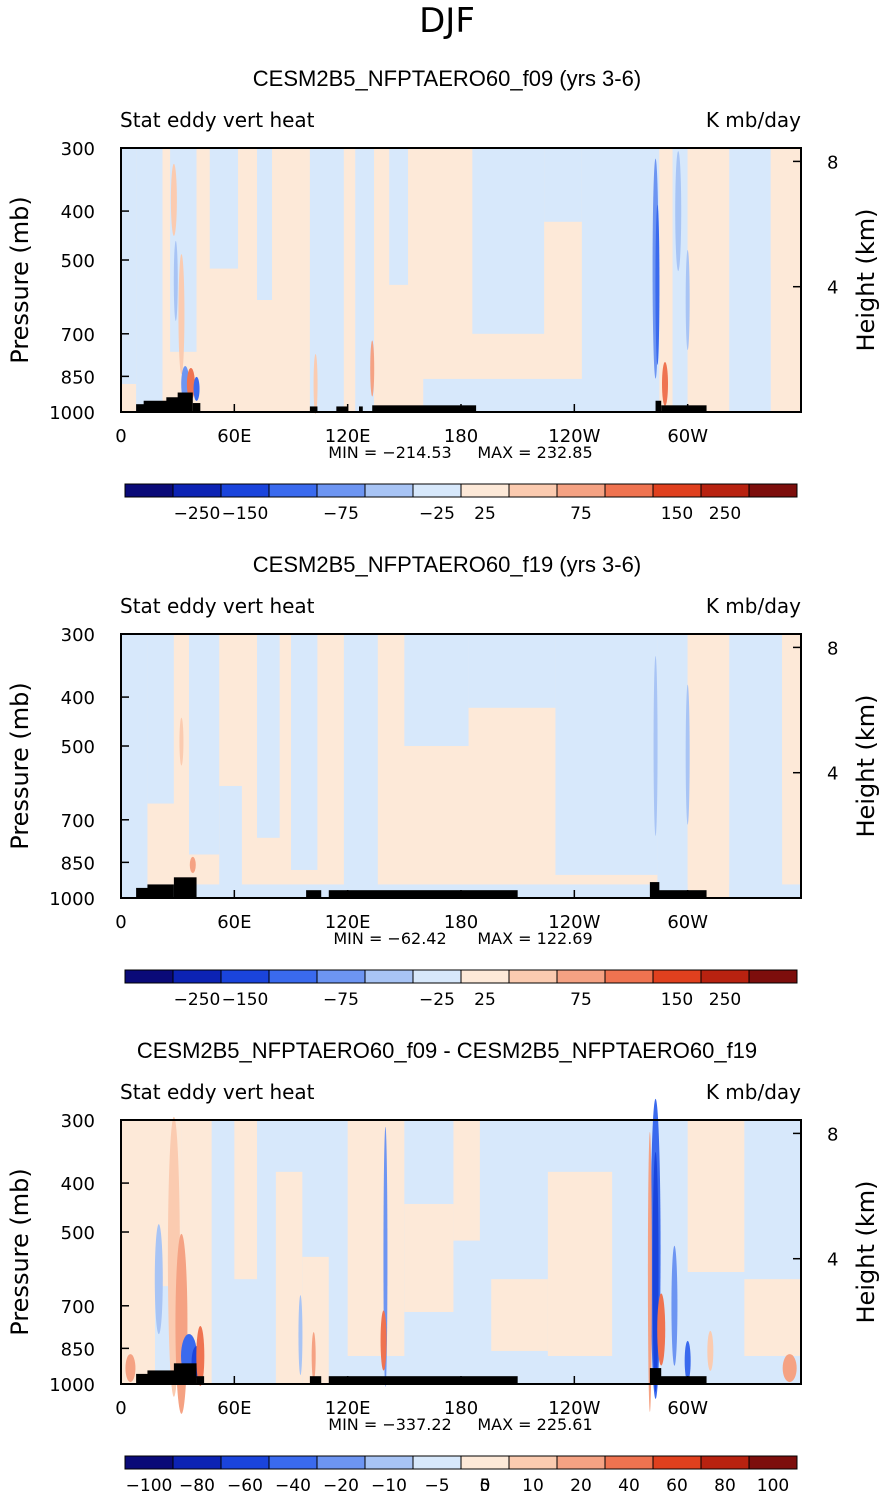  I want to click on colorbar-label: 20, so click(581, 1484).